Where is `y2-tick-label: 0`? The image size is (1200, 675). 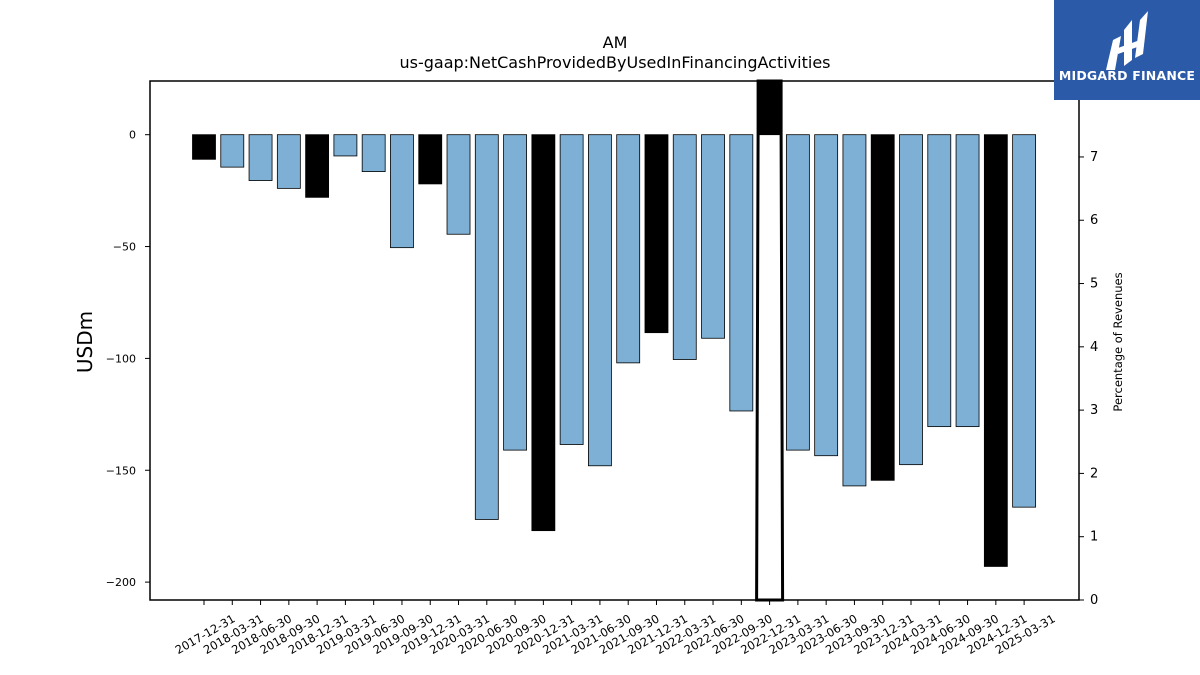 y2-tick-label: 0 is located at coordinates (1094, 600).